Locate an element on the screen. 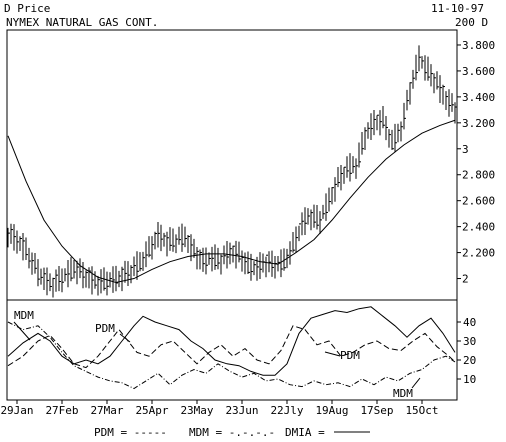  price-axis-label: 3.600 is located at coordinates (478, 71).